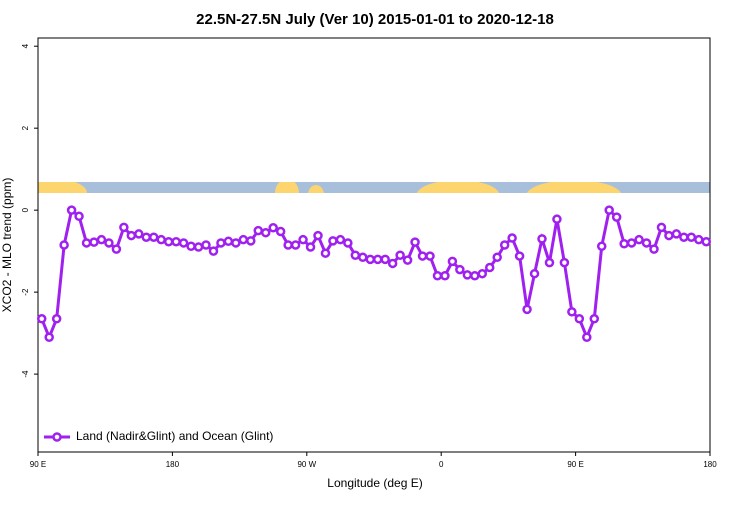 This screenshot has width=750, height=505. What do you see at coordinates (7, 245) in the screenshot?
I see `y-axis-label: XCO2 - MLO trend (ppm)` at bounding box center [7, 245].